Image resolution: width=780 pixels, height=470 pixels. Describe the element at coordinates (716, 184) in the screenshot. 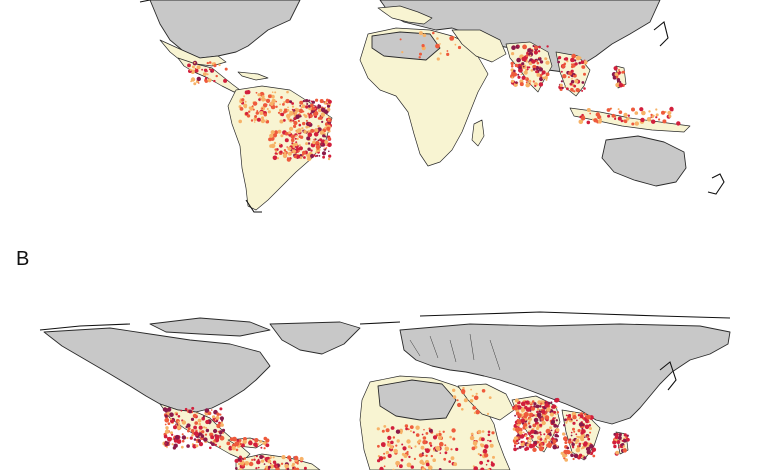

I see `new-zealand` at that location.